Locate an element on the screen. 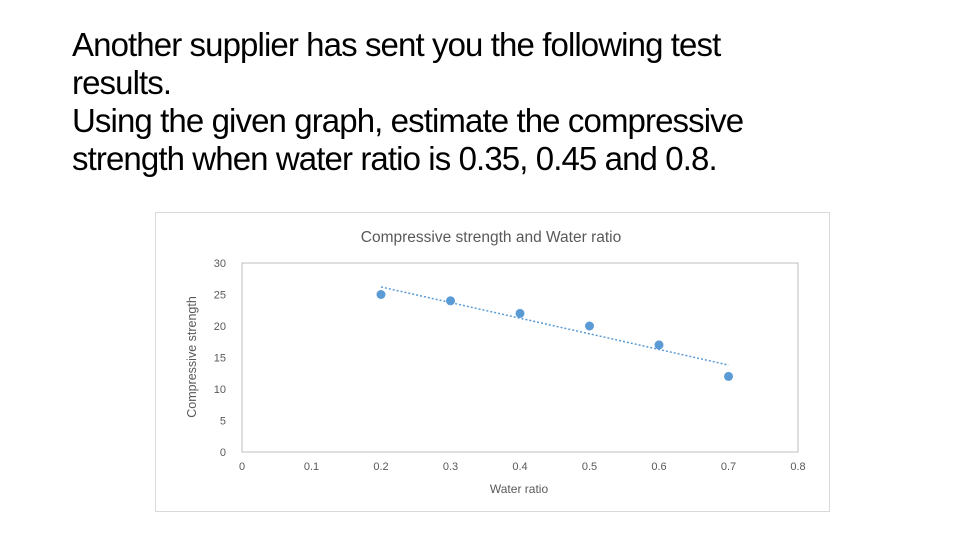  x-tick-label: 0.8 is located at coordinates (797, 467).